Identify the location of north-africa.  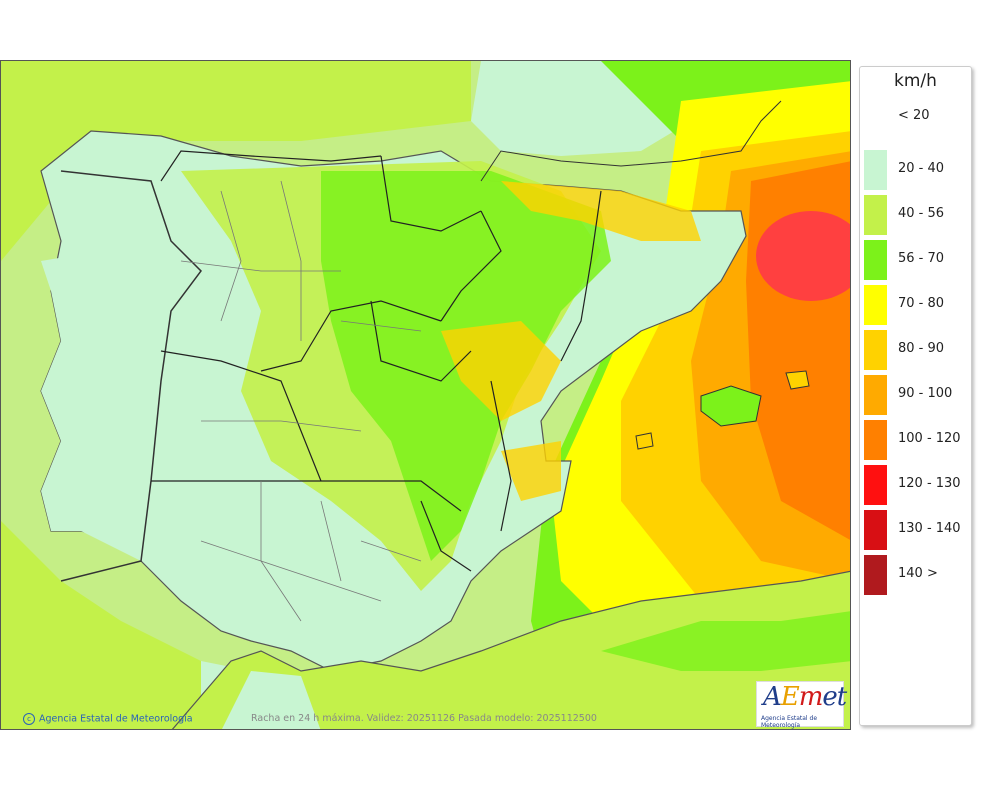
(510, 649).